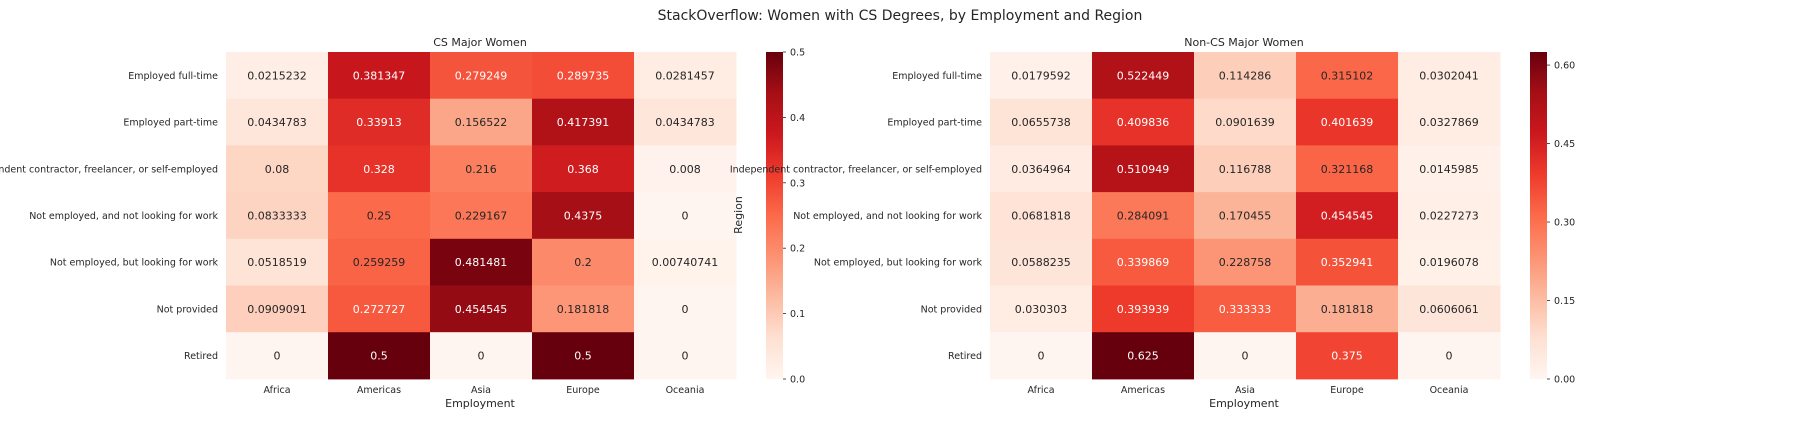 The height and width of the screenshot is (432, 1800). I want to click on cell-value-label: 0.0909091, so click(277, 309).